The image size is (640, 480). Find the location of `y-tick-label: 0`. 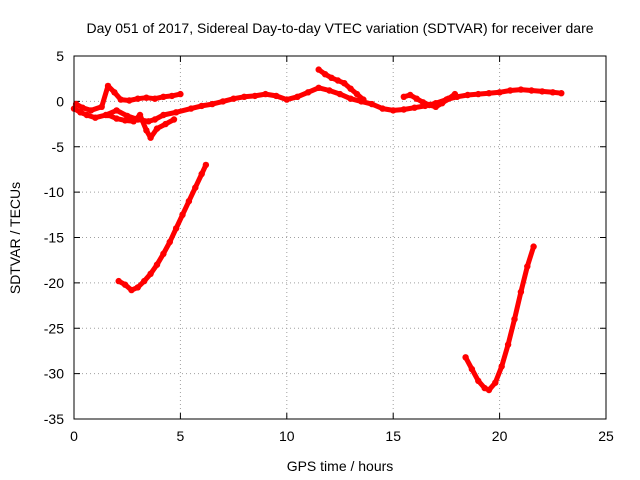

y-tick-label: 0 is located at coordinates (60, 101).